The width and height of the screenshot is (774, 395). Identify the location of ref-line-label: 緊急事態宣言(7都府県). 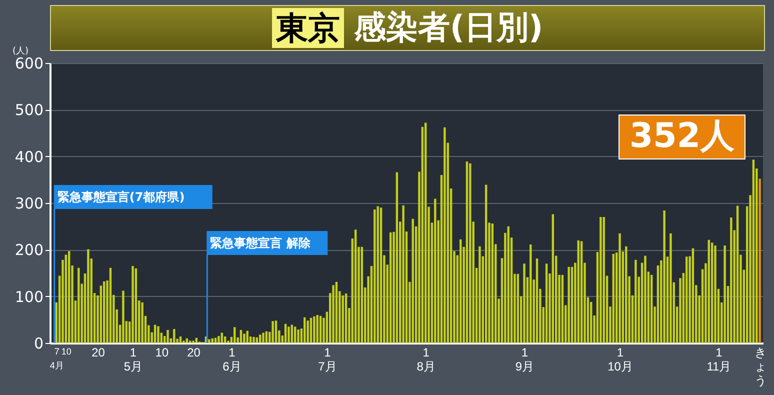
(121, 197).